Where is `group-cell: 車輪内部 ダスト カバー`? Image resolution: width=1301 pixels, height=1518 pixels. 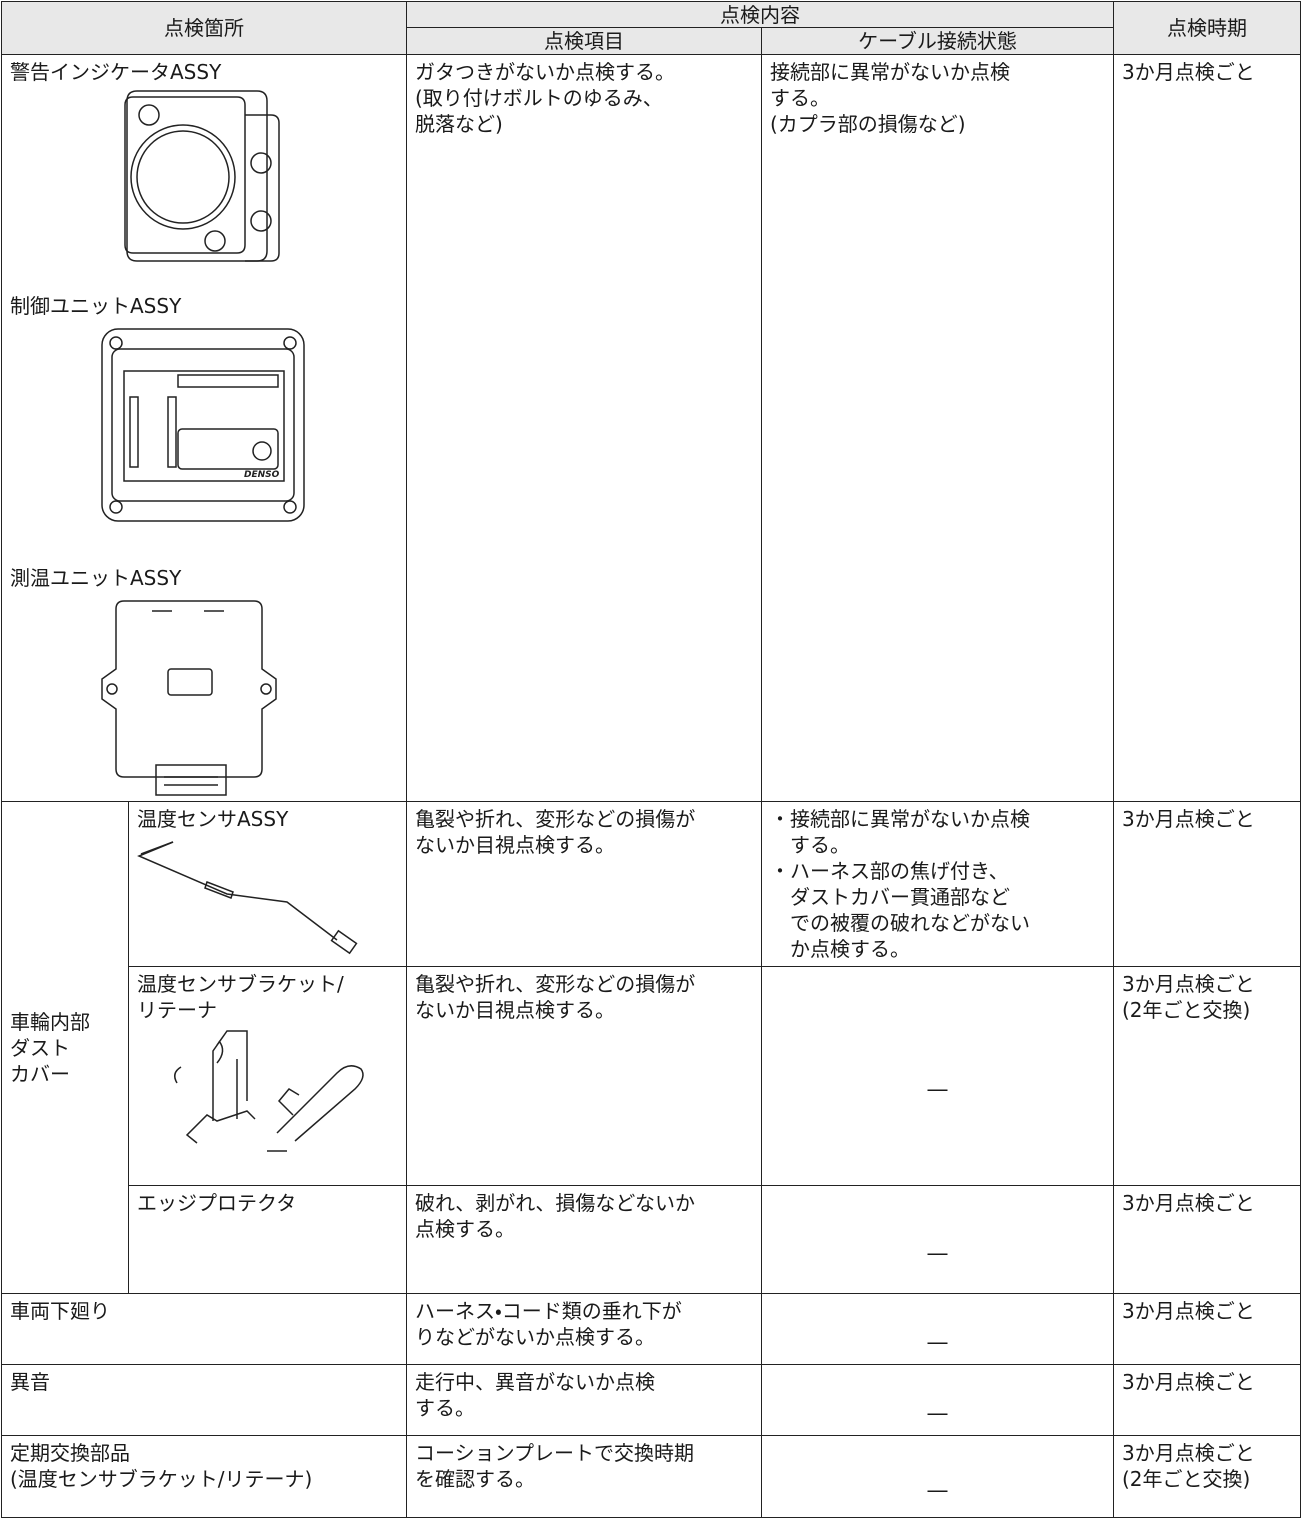
group-cell: 車輪内部 ダスト カバー is located at coordinates (65, 1047).